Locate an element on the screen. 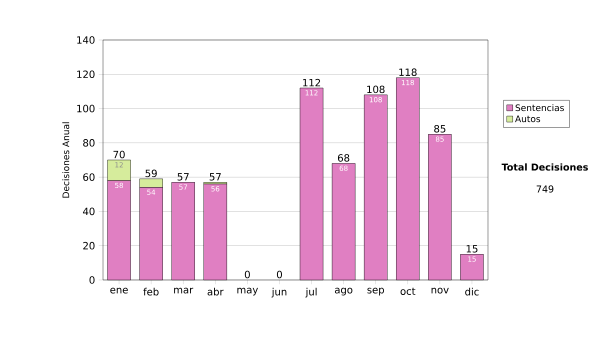 This screenshot has width=600, height=340. x-tick-label: ene is located at coordinates (119, 291).